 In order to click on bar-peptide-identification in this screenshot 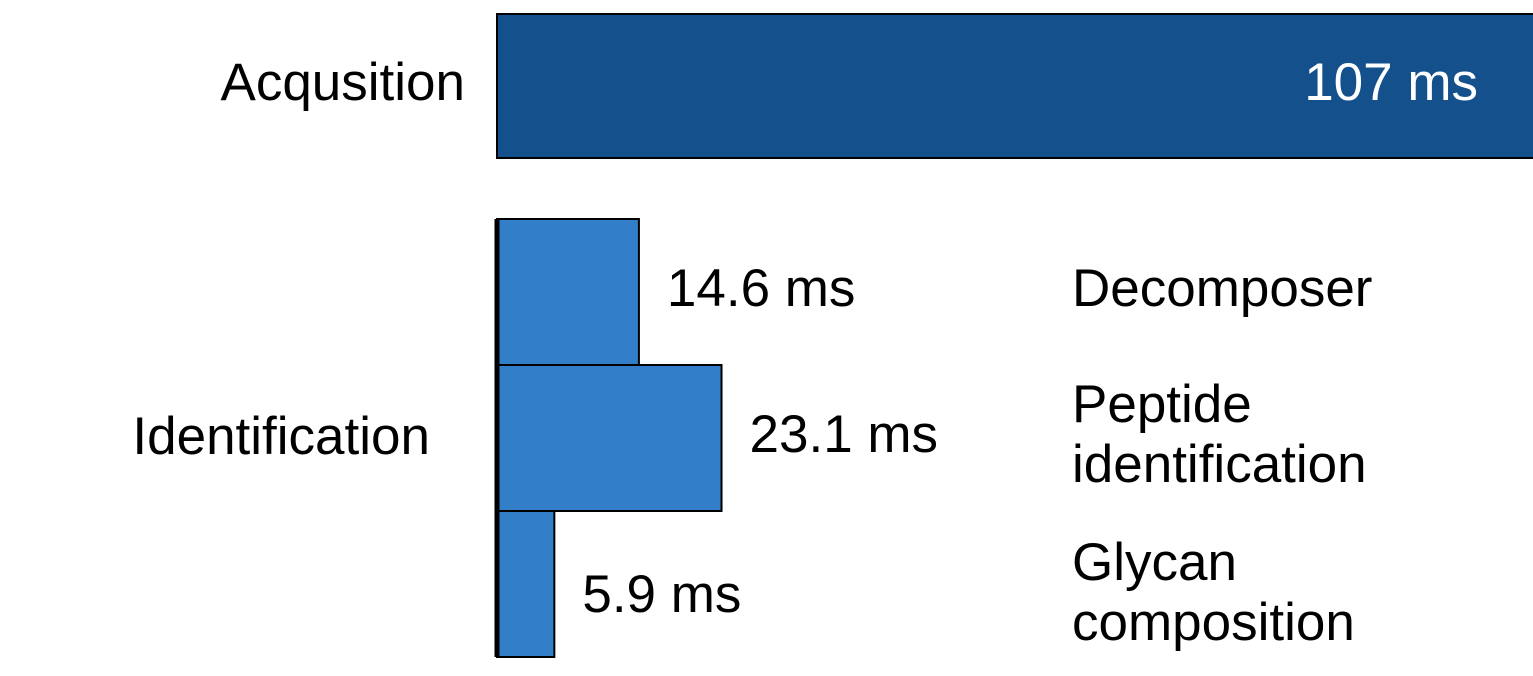, I will do `click(609, 438)`.